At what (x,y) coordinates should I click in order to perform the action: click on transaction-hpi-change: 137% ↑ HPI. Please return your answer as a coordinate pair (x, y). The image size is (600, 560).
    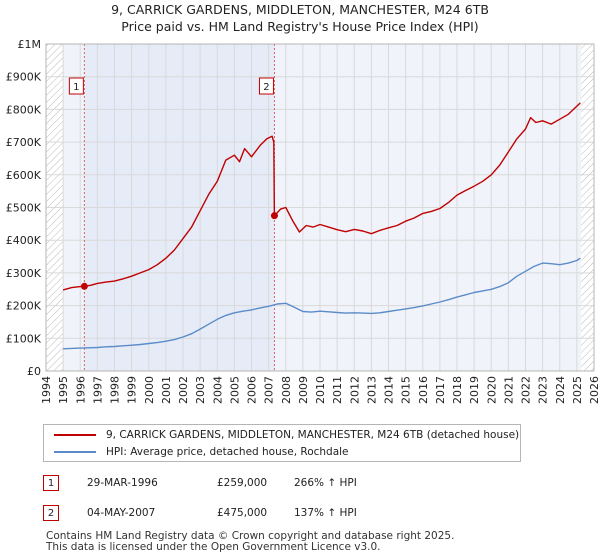
    Looking at the image, I should click on (325, 513).